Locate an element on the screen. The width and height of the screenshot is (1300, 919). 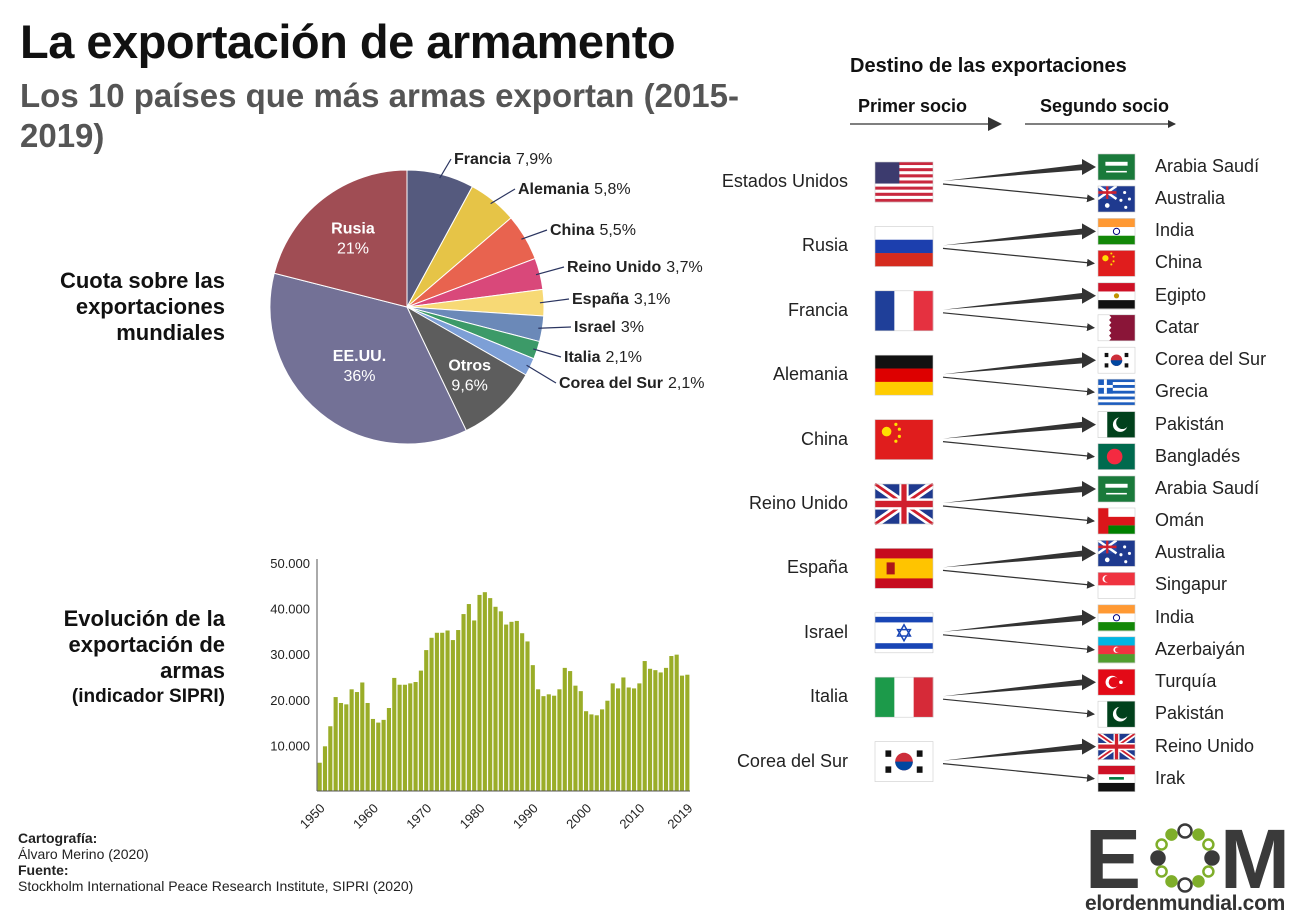
pie-leader-alemania is located at coordinates (503, 196).